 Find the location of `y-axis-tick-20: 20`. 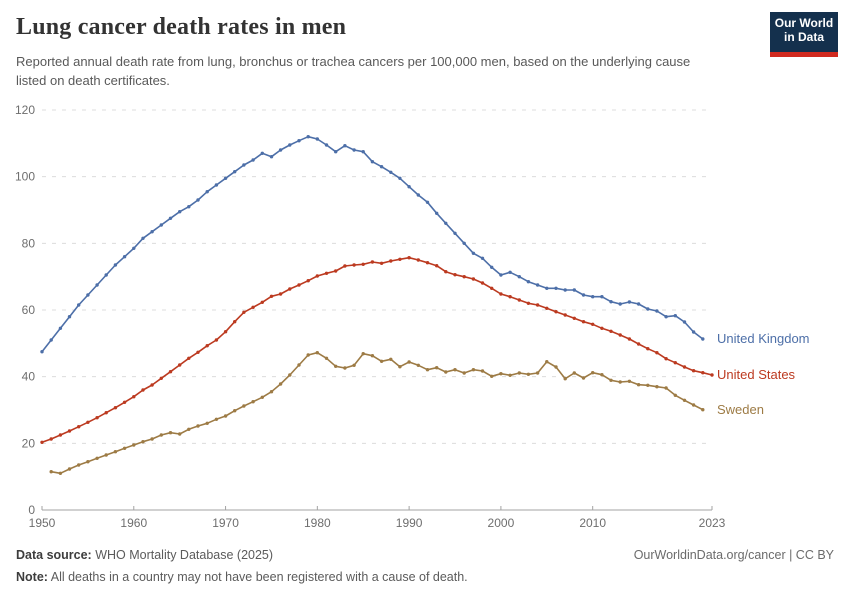

y-axis-tick-20: 20 is located at coordinates (29, 443).